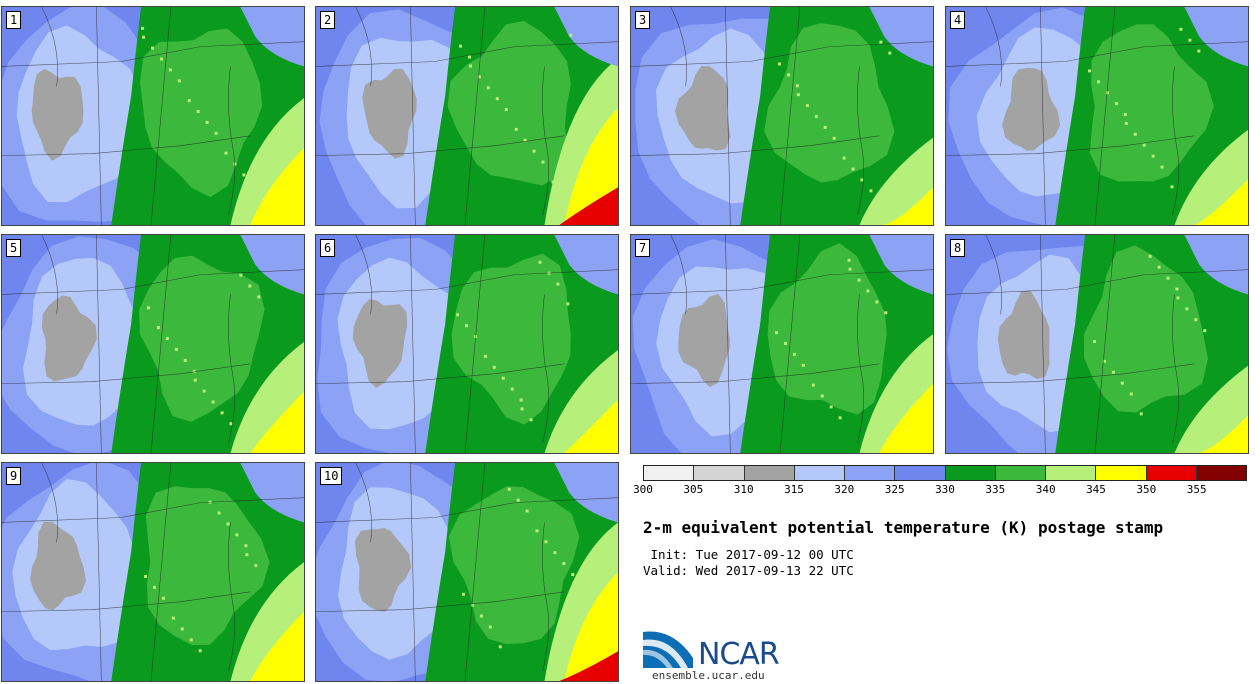 The height and width of the screenshot is (684, 1260). What do you see at coordinates (643, 248) in the screenshot?
I see `member-label: 7` at bounding box center [643, 248].